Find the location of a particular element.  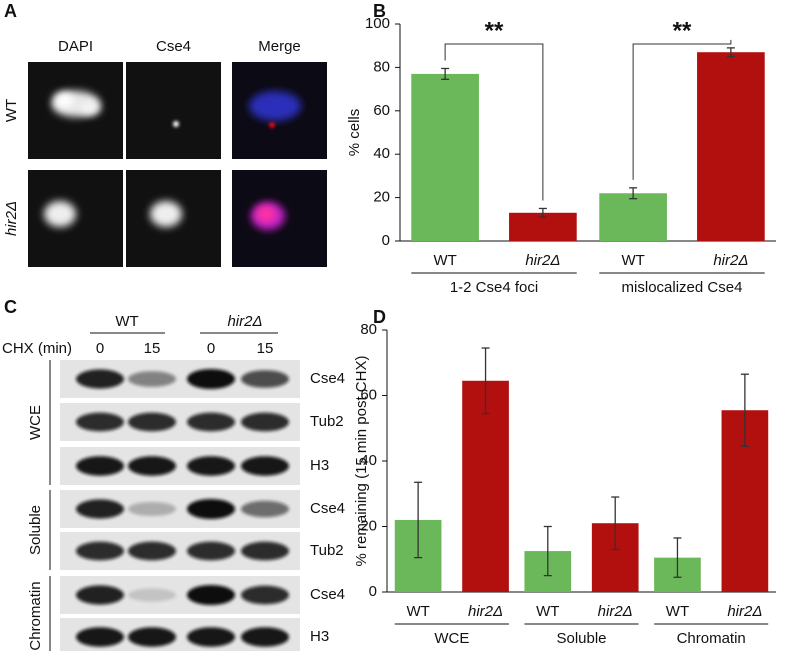

fraction-label: Soluble is located at coordinates (35, 530).